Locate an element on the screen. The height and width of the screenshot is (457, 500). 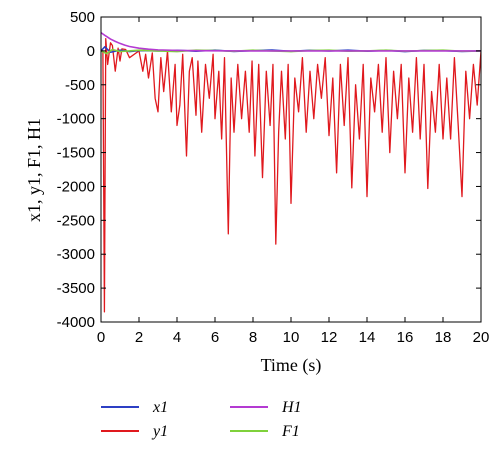
y-tick-label: -2000 is located at coordinates (76, 186).